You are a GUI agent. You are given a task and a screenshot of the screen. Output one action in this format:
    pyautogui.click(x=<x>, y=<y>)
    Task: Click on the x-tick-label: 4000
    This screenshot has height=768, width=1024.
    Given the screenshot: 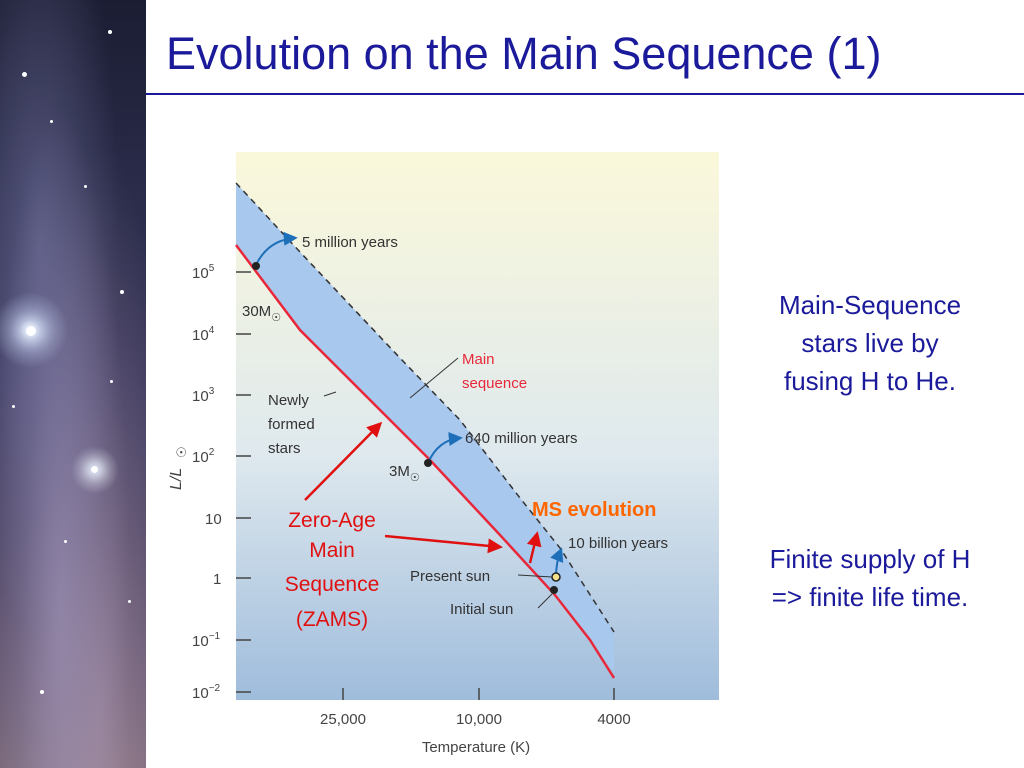 What is the action you would take?
    pyautogui.click(x=613, y=719)
    